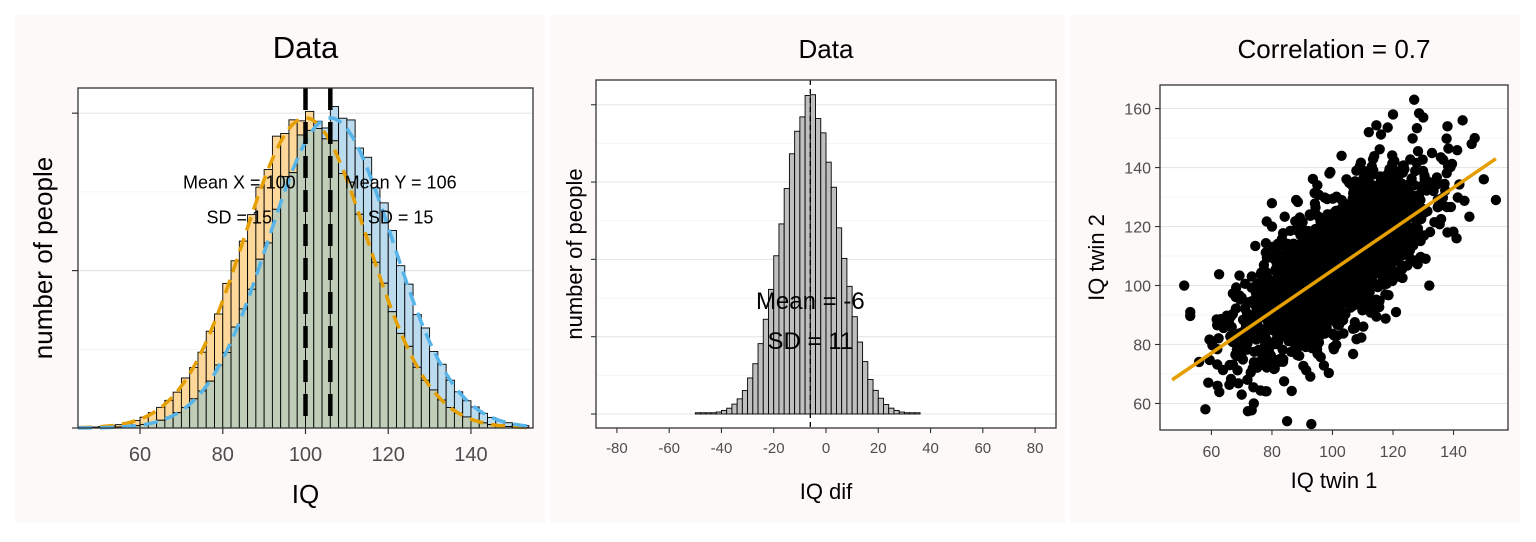 This screenshot has height=542, width=1536. I want to click on x-tick-label: 100, so click(1332, 452).